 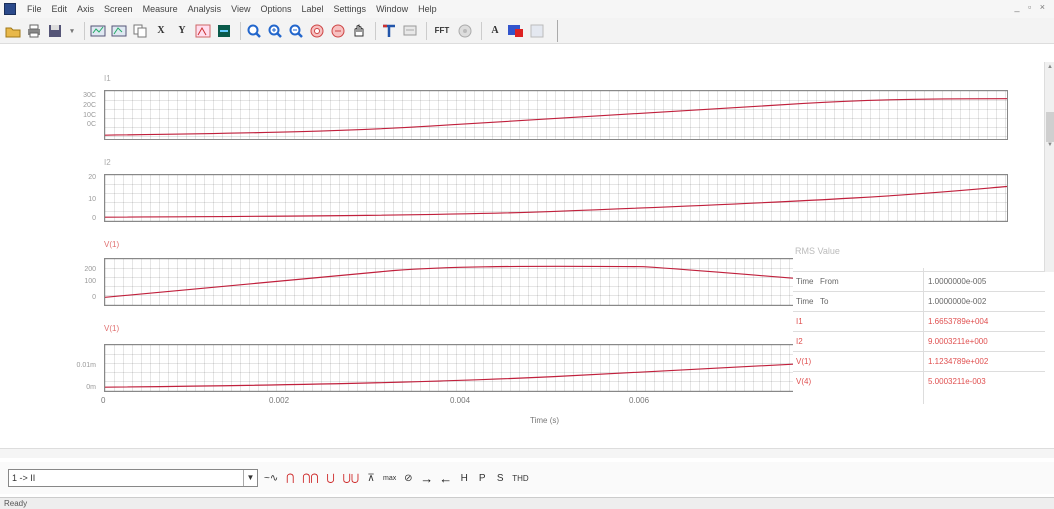 I want to click on vertical-scrollbar: ▲ ▼, so click(x=1049, y=167).